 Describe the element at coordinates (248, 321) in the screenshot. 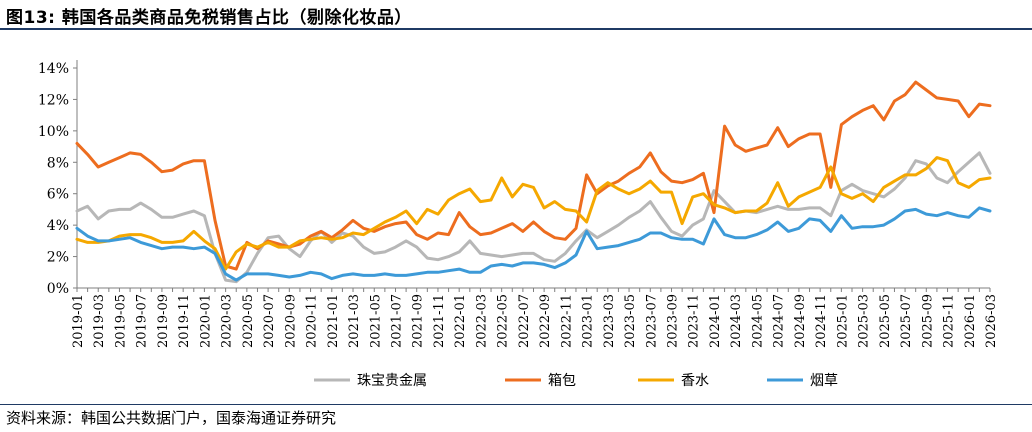

I see `x-tick-label: 2020-05` at that location.